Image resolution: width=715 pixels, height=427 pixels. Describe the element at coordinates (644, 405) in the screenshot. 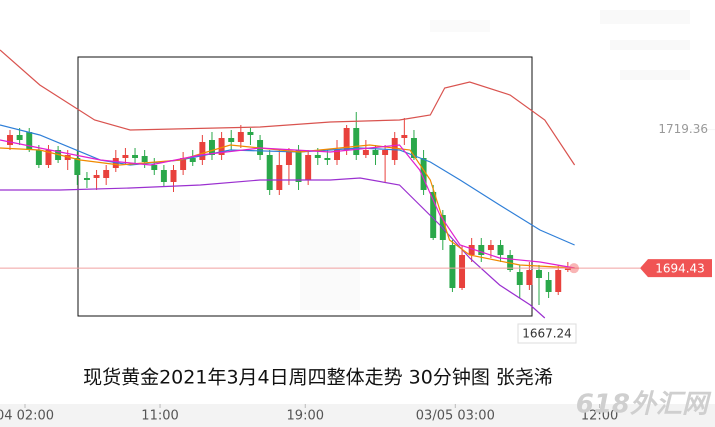

I see `watermark: 618外汇网` at that location.